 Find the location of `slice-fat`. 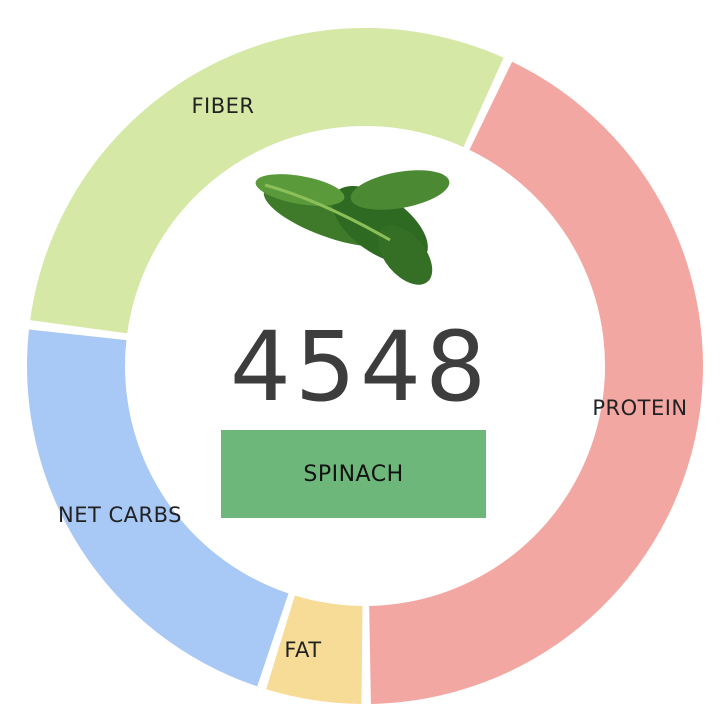

slice-fat is located at coordinates (314, 649).